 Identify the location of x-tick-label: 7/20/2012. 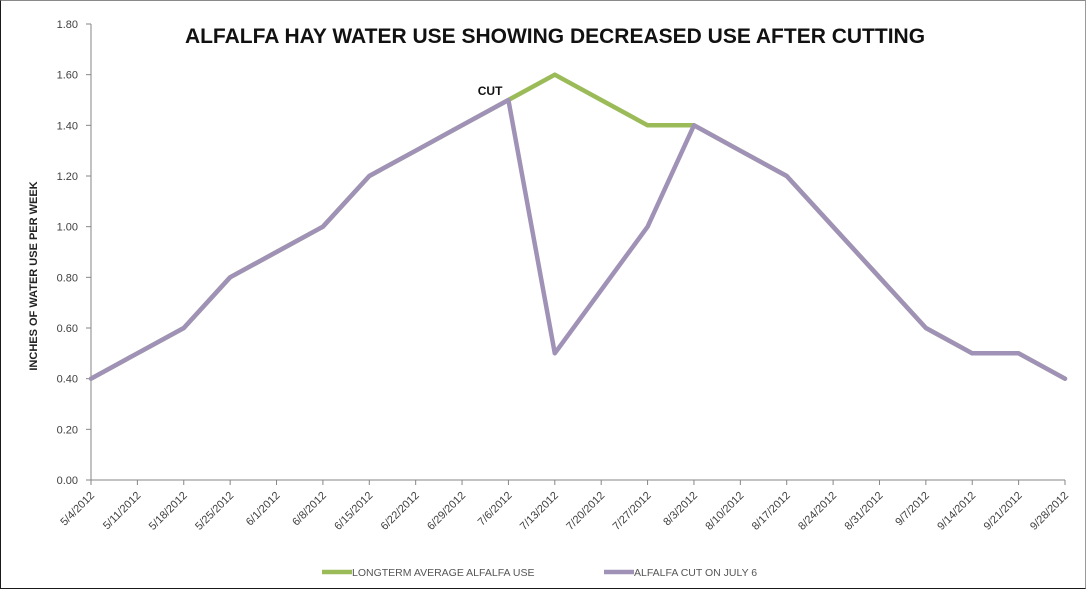
(585, 511).